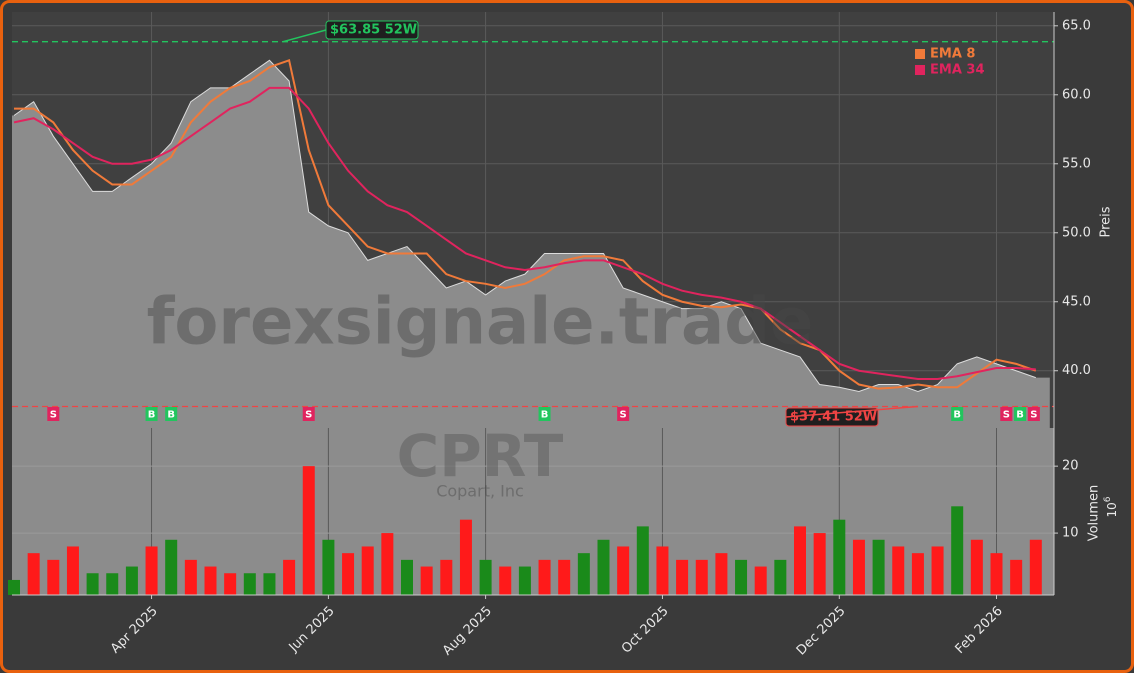 This screenshot has height=673, width=1134. Describe the element at coordinates (1112, 509) in the screenshot. I see `exp-base: 10` at that location.